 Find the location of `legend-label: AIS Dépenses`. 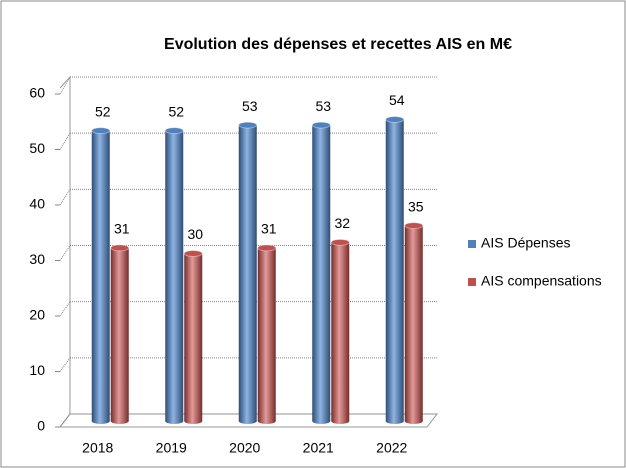

legend-label: AIS Dépenses is located at coordinates (526, 243).